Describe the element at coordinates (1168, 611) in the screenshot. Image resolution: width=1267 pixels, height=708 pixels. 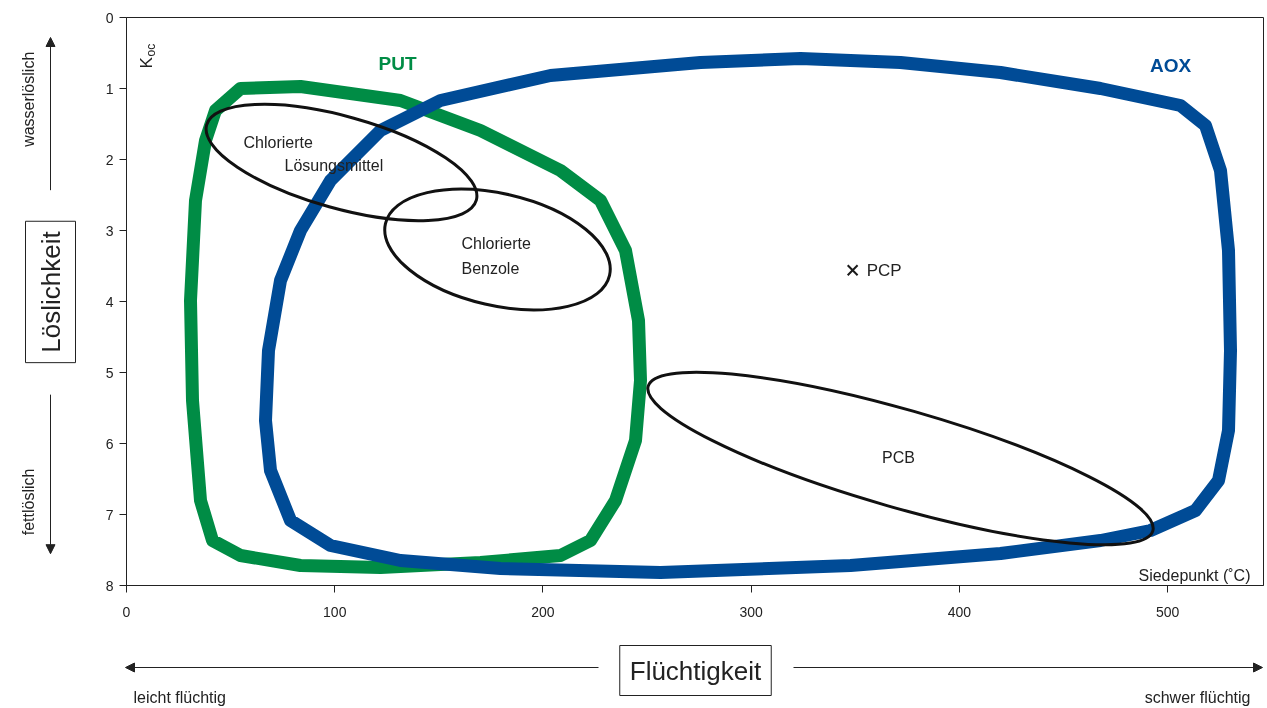
I see `x-tick-label: 500` at that location.